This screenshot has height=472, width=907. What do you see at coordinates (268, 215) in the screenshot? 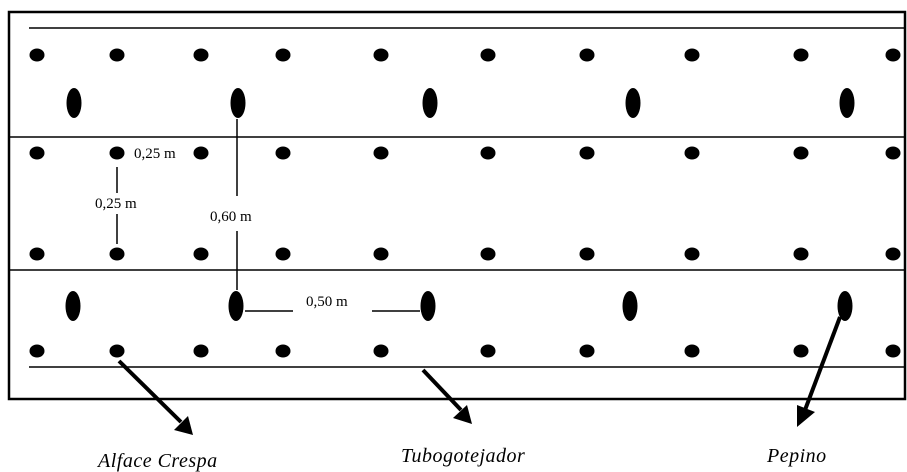
I see `dimension-lines` at bounding box center [268, 215].